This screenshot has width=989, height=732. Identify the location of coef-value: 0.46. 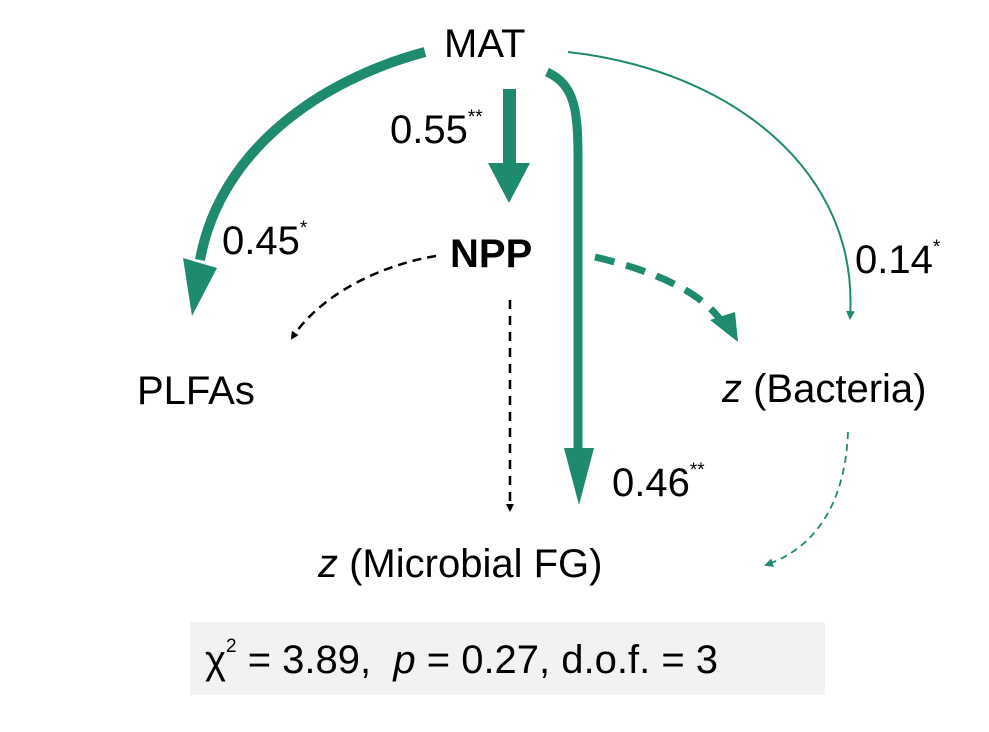
(651, 483).